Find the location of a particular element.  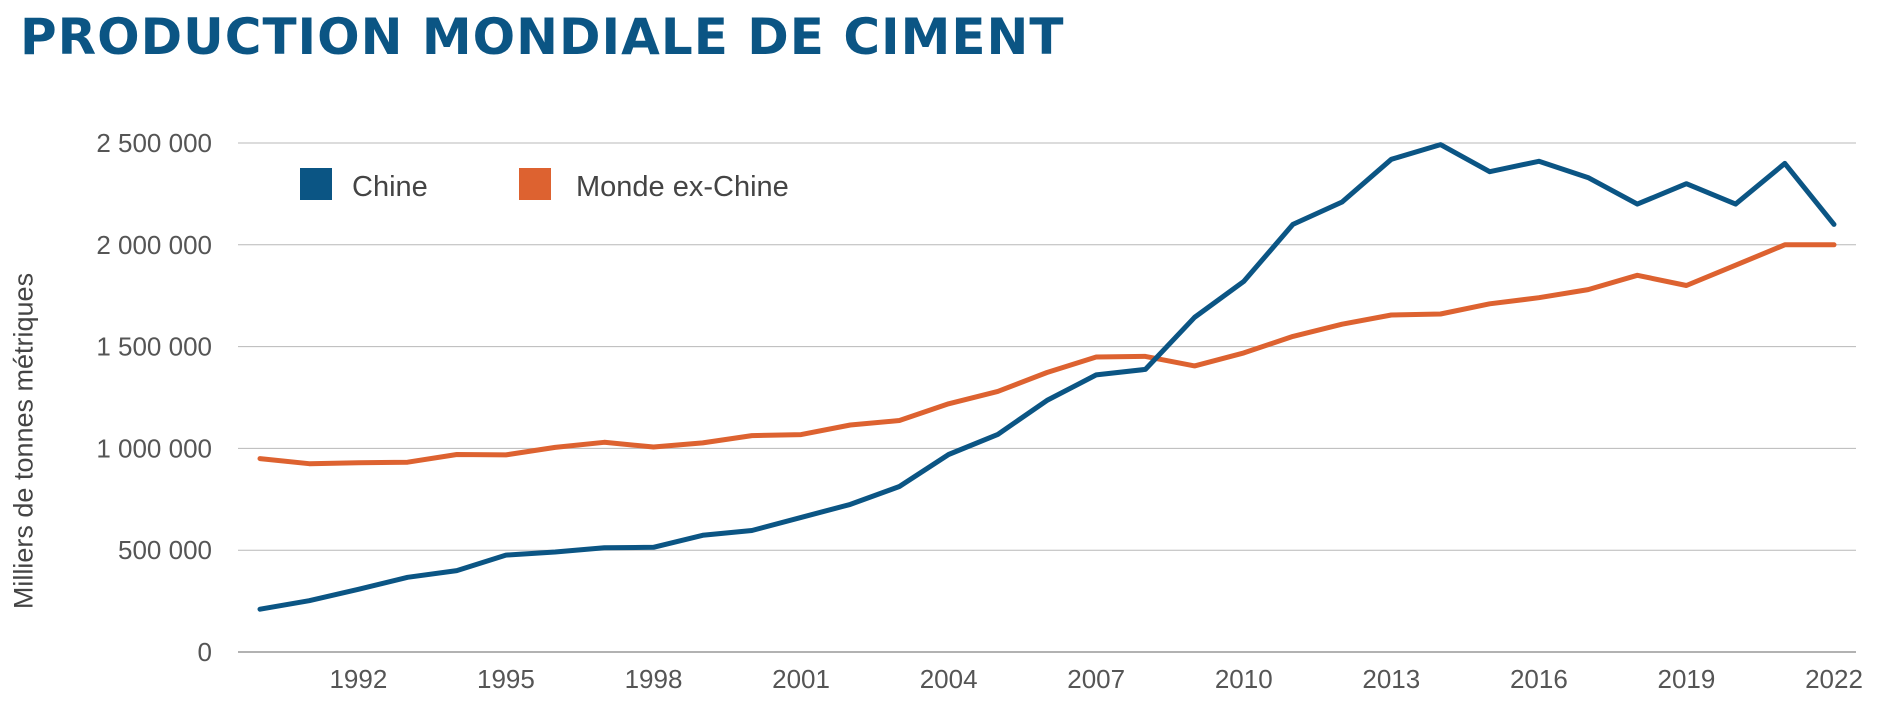

y-tick-label: 2 500 000 is located at coordinates (154, 143).